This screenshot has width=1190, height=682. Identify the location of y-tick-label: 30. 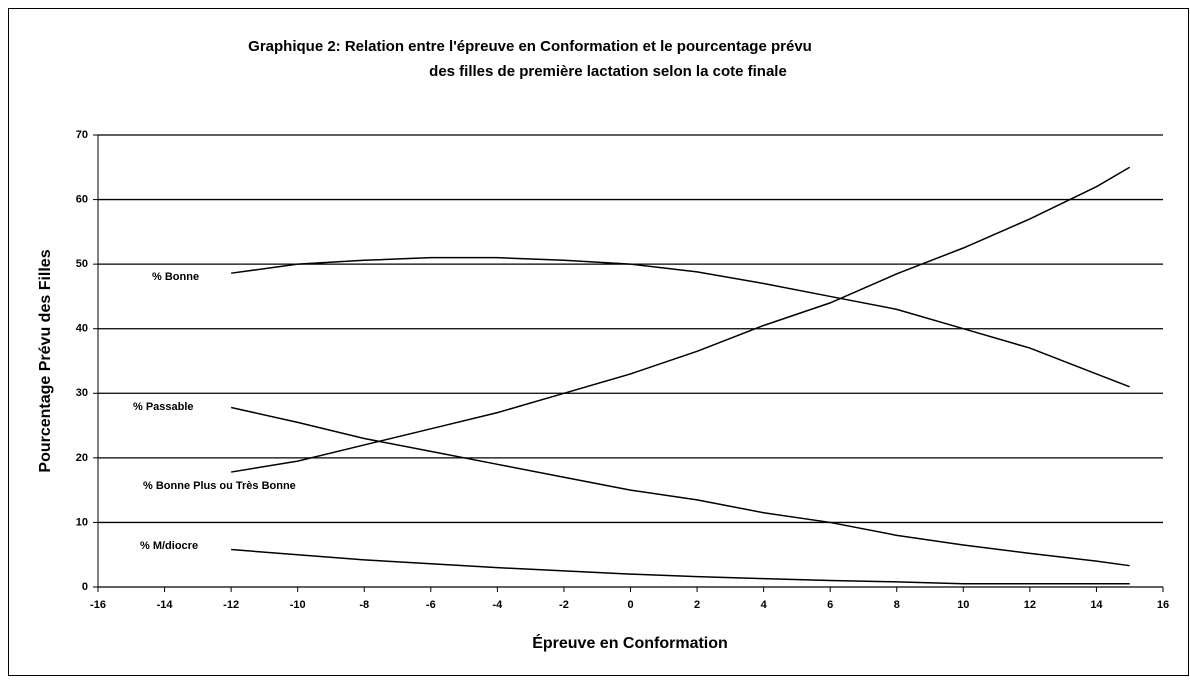
(82, 393).